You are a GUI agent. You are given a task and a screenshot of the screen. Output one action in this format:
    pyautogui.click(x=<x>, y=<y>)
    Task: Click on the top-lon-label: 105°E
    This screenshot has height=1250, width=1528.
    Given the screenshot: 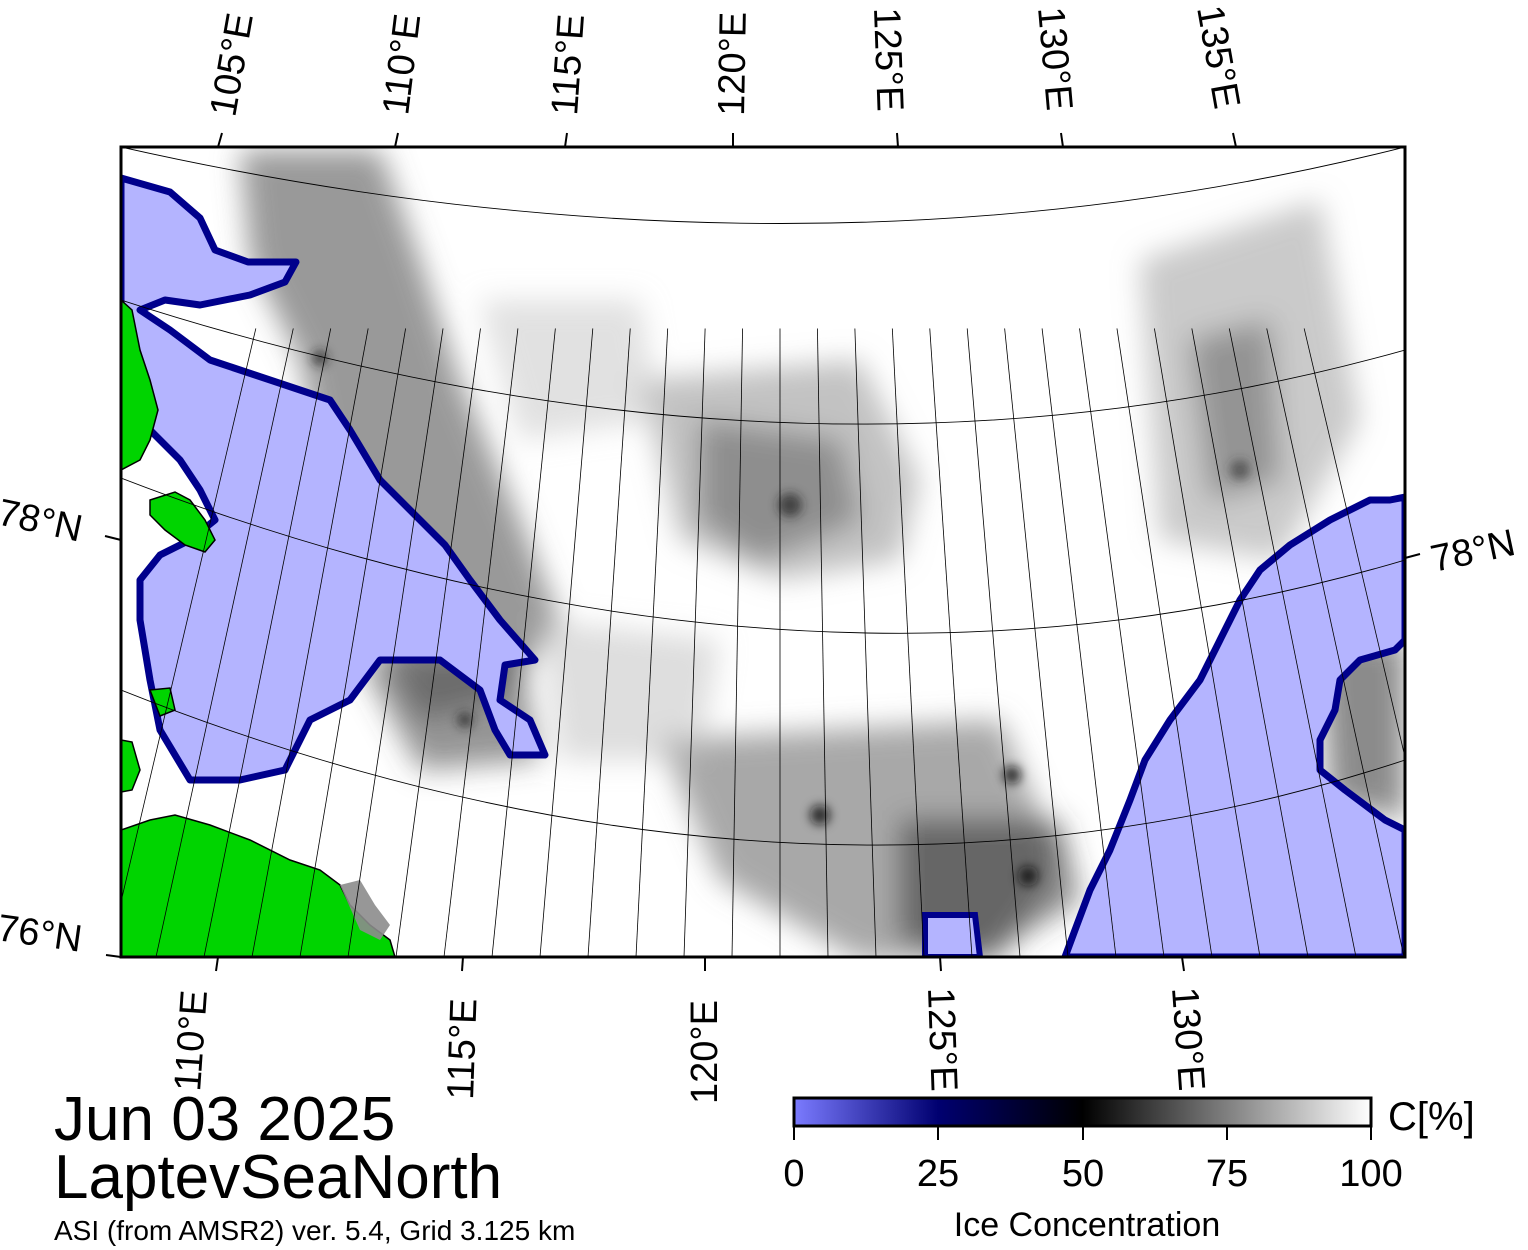 What is the action you would take?
    pyautogui.click(x=232, y=65)
    